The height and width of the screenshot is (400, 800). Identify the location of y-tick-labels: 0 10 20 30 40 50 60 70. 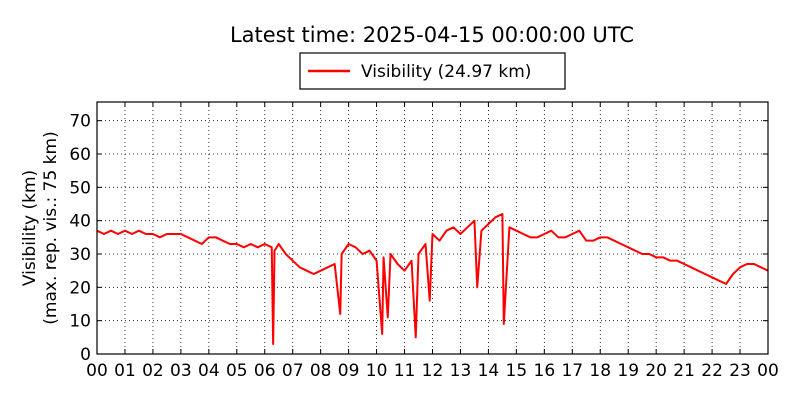
(80, 238).